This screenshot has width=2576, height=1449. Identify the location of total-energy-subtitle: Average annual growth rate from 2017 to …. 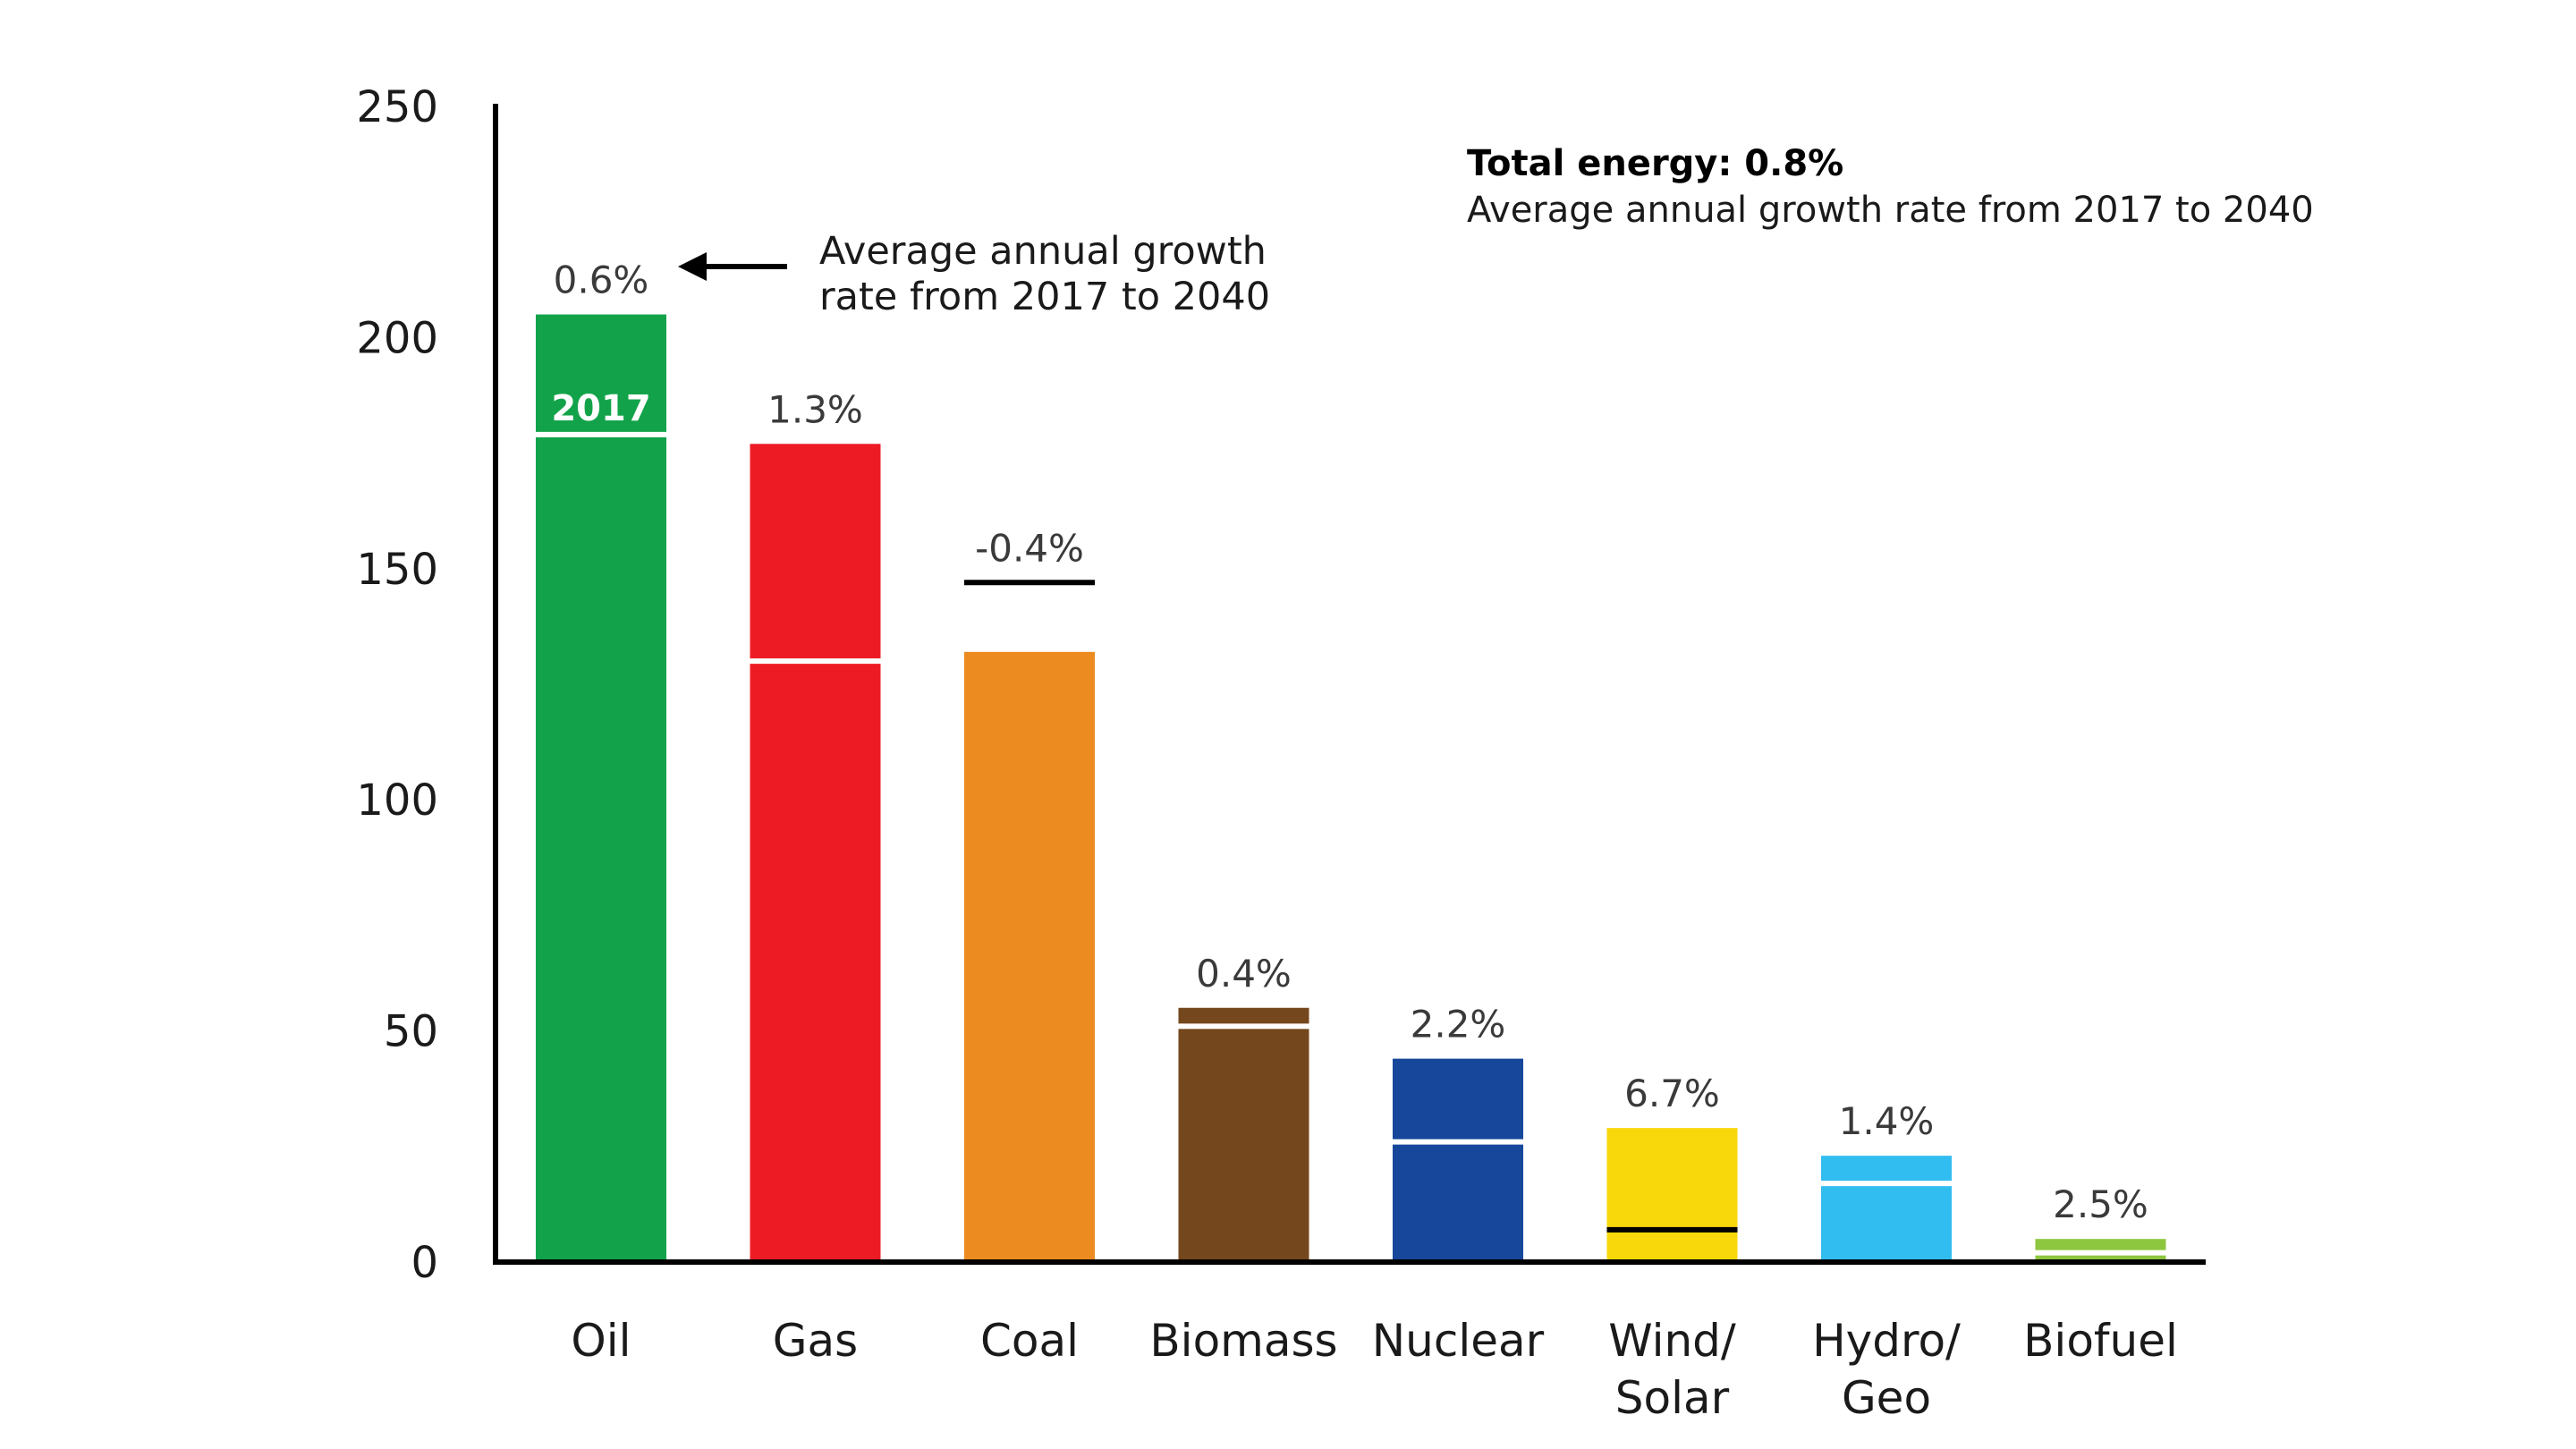
(1890, 210).